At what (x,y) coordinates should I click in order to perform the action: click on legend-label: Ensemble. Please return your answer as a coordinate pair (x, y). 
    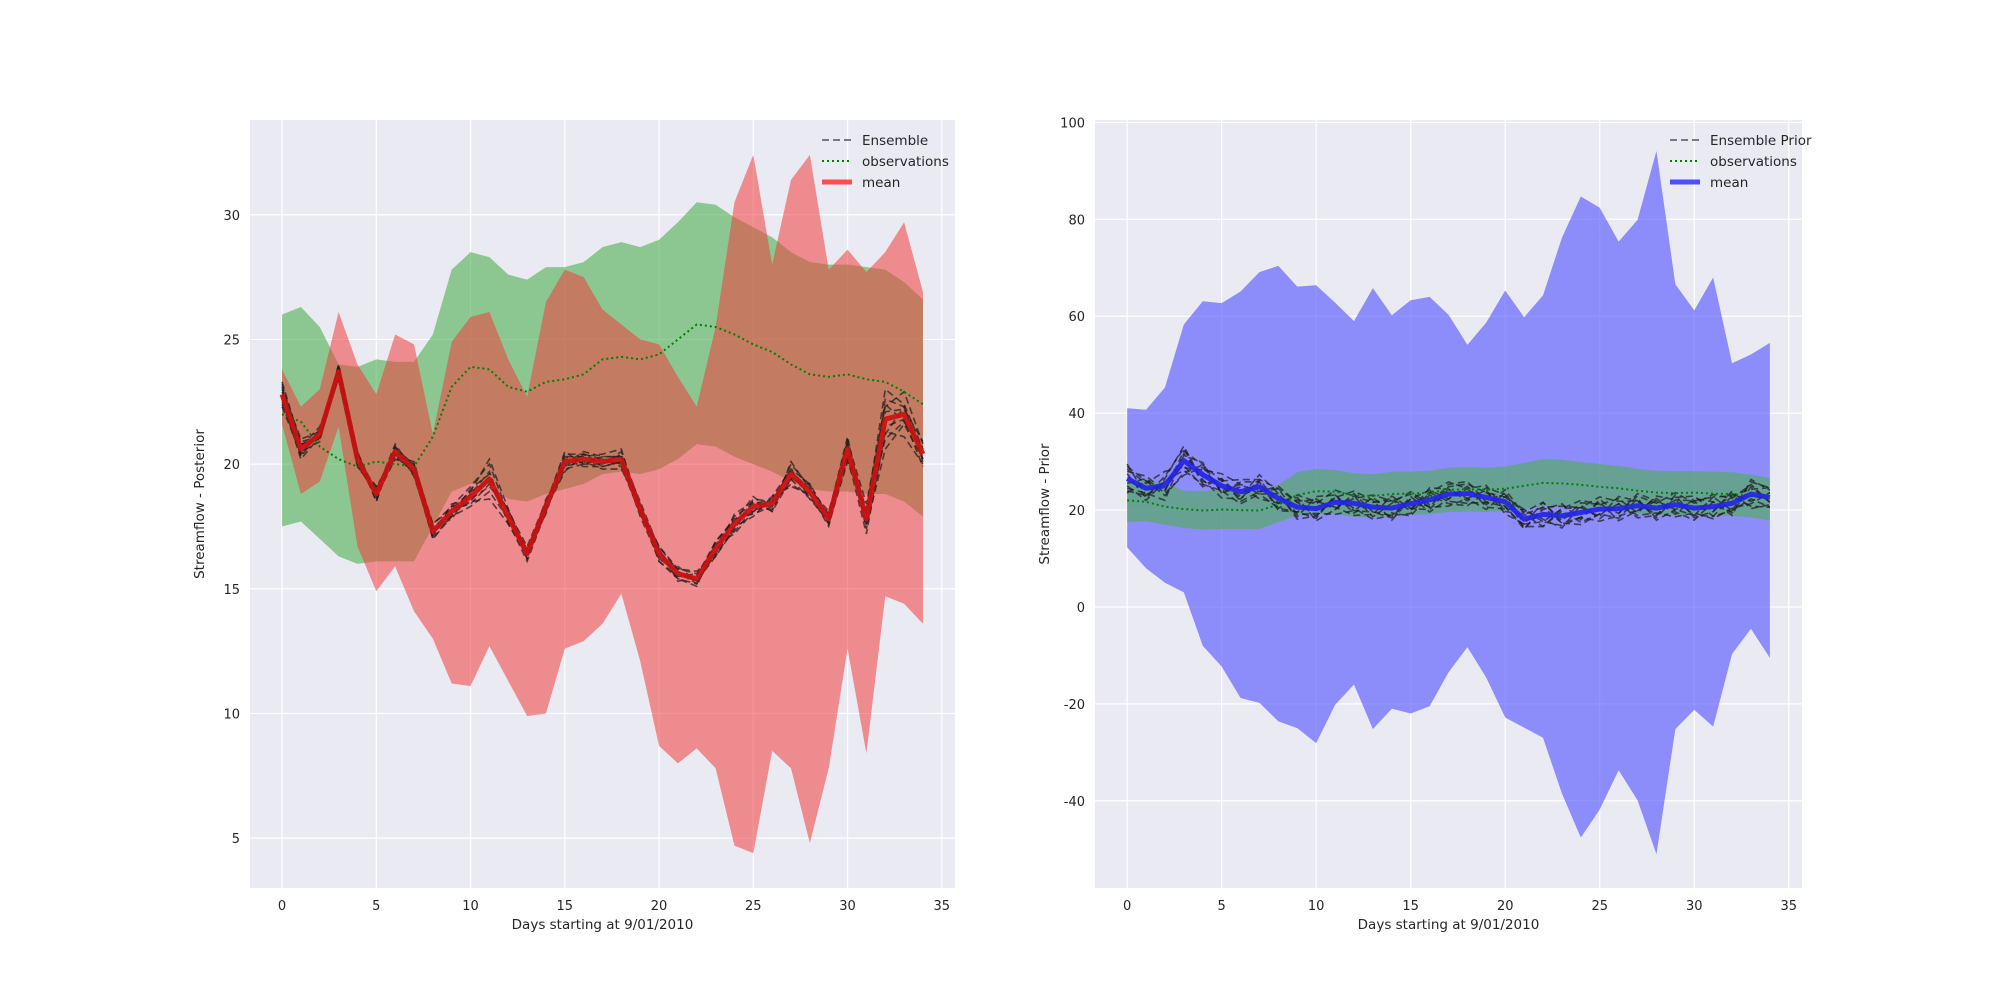
    Looking at the image, I should click on (895, 141).